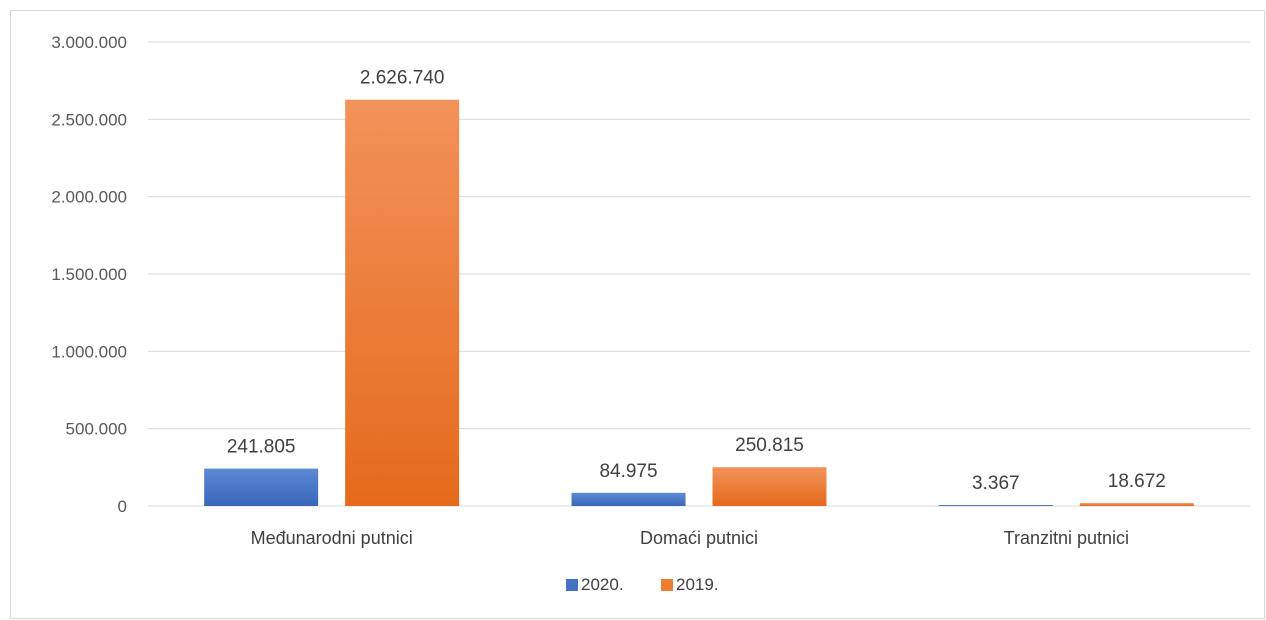  Describe the element at coordinates (1066, 538) in the screenshot. I see `category-label: Tranzitni putnici` at that location.